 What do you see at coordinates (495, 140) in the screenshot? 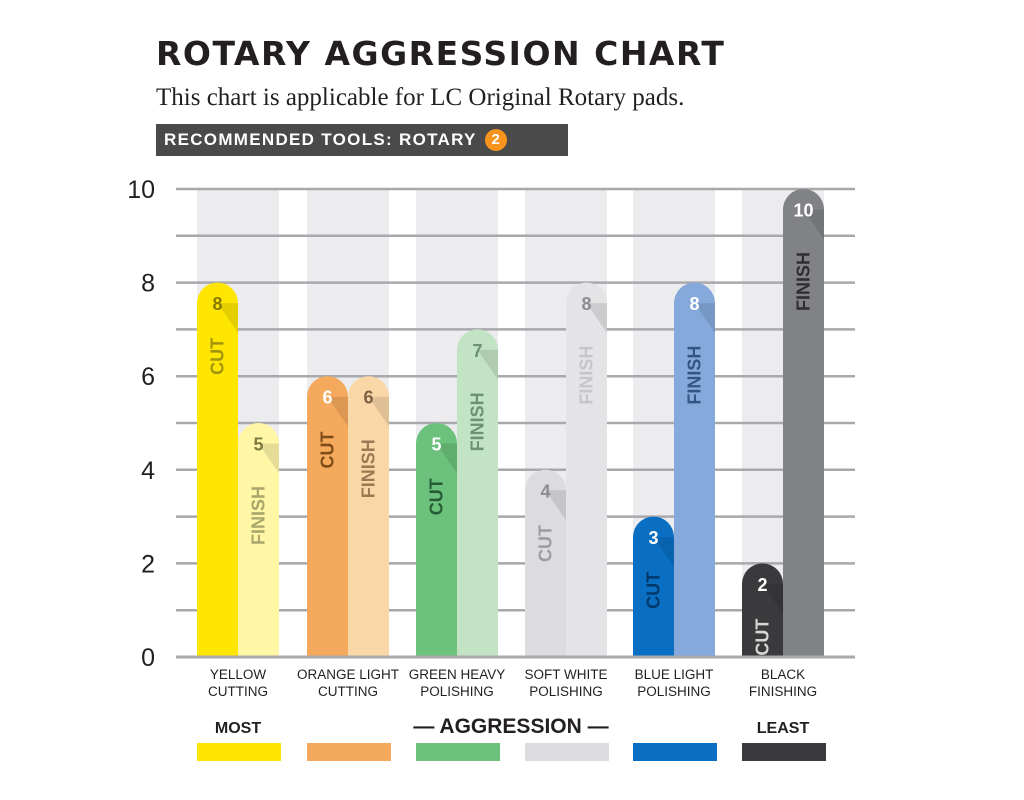
I see `rotary-number-badge: 2` at bounding box center [495, 140].